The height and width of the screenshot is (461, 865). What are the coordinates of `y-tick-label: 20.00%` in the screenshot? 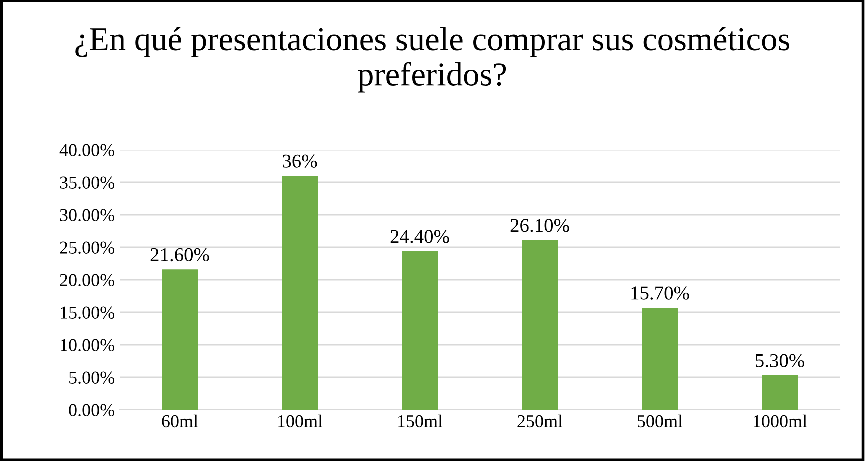 It's located at (87, 280).